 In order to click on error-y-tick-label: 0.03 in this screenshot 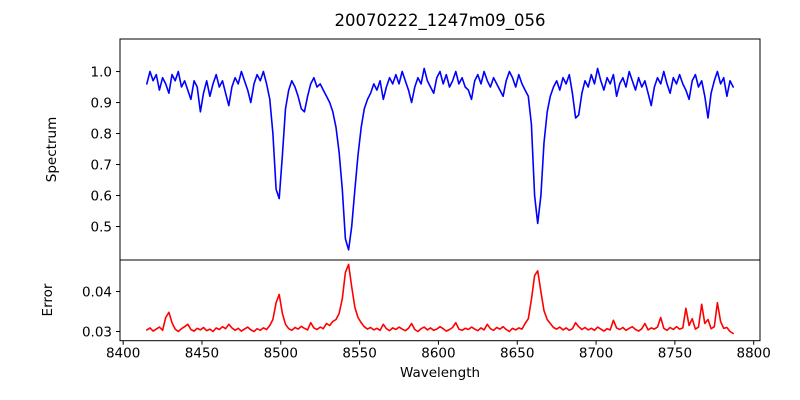, I will do `click(97, 332)`.